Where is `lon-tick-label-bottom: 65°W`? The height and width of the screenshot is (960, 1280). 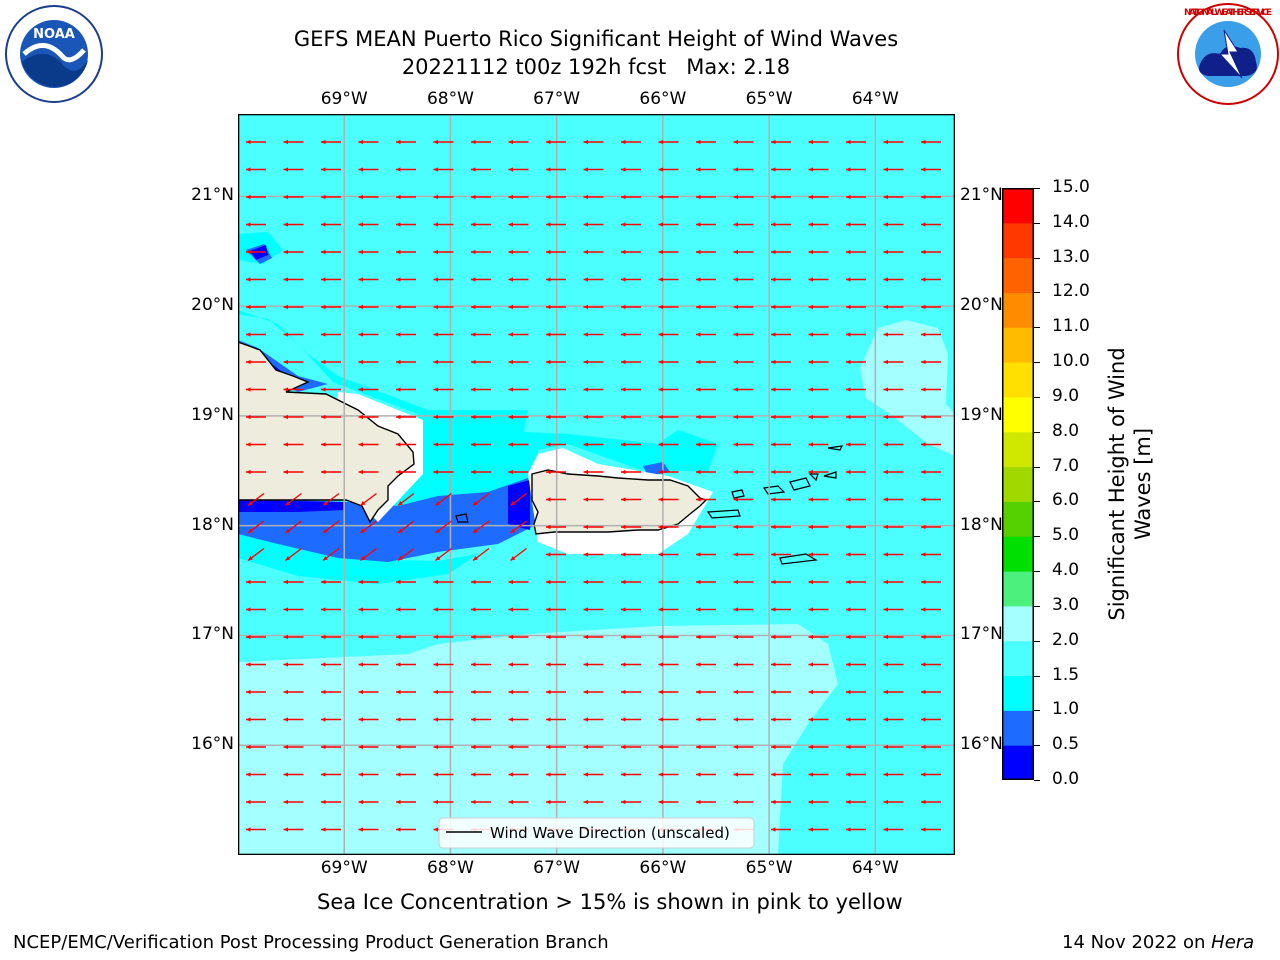
lon-tick-label-bottom: 65°W is located at coordinates (769, 868).